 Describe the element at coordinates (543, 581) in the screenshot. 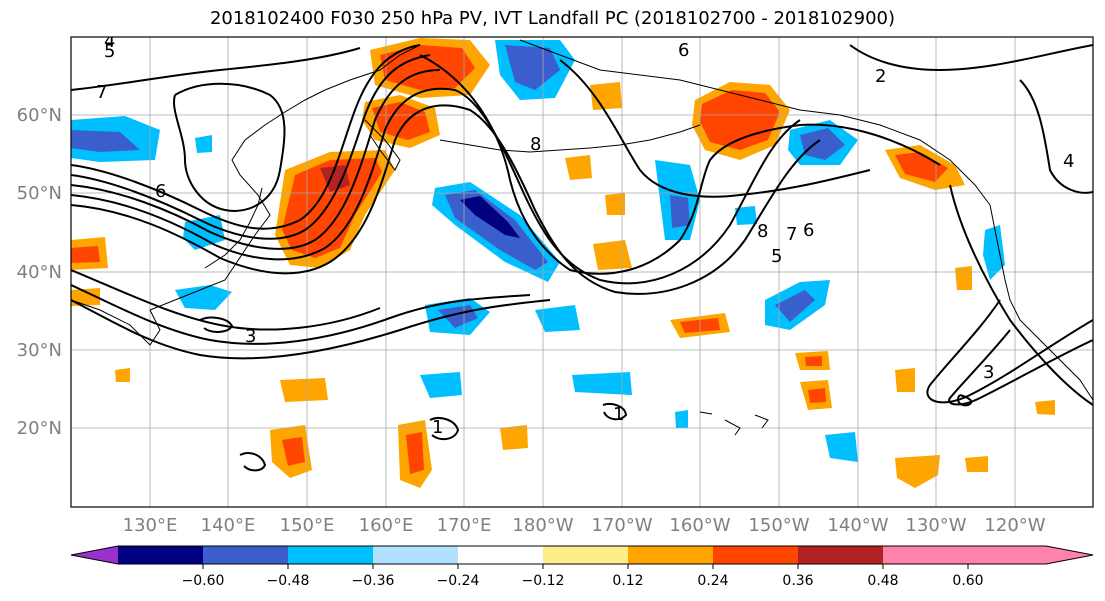

I see `colorbar-tick-label: −0.12` at that location.